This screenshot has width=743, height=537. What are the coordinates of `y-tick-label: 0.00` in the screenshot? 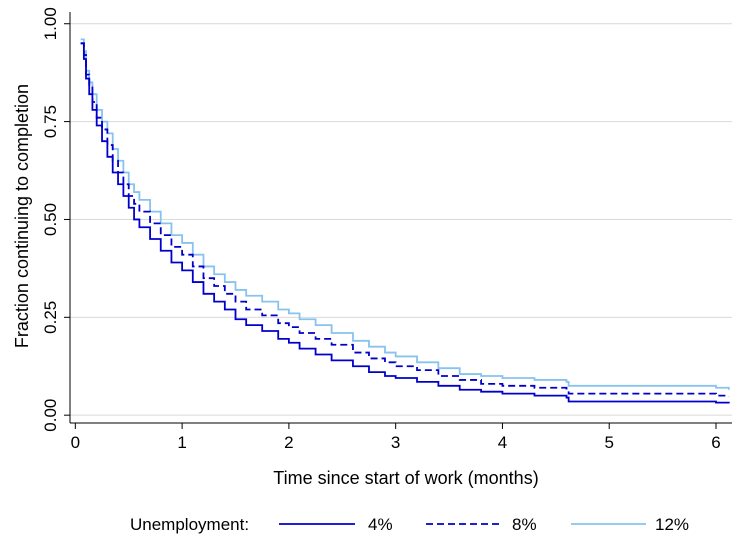 It's located at (50, 415).